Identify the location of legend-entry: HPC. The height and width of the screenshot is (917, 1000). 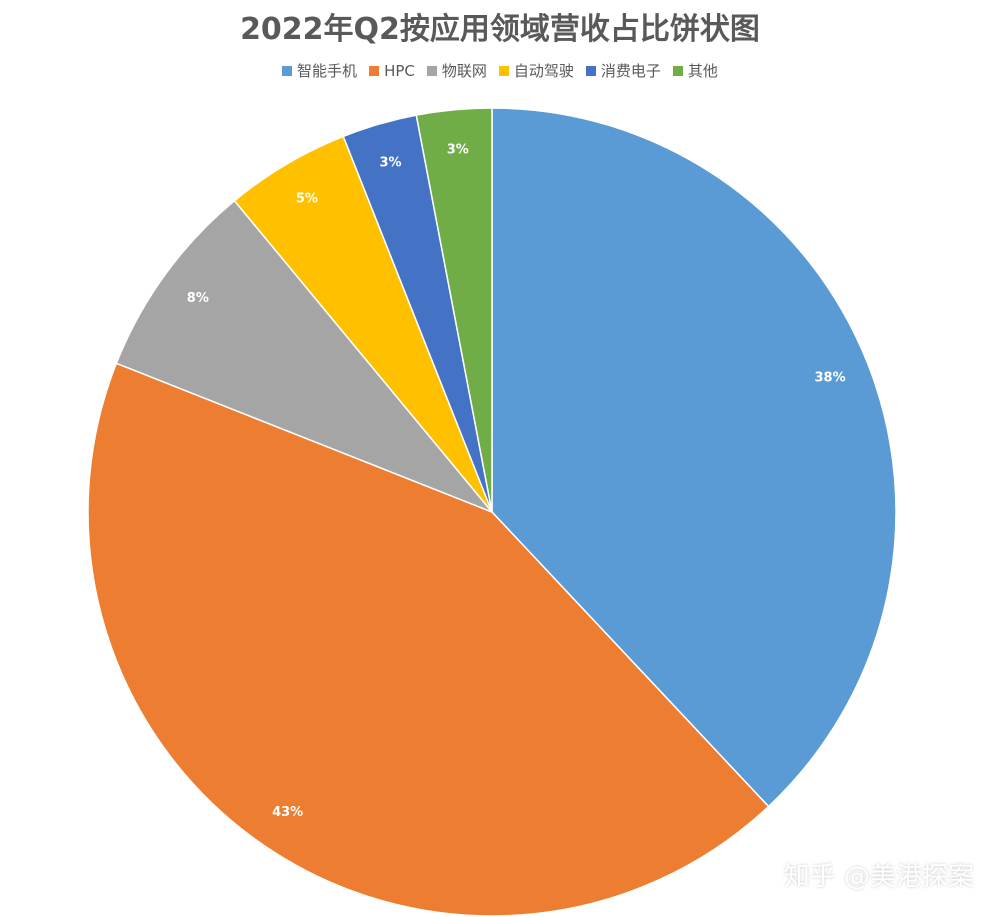
(392, 71).